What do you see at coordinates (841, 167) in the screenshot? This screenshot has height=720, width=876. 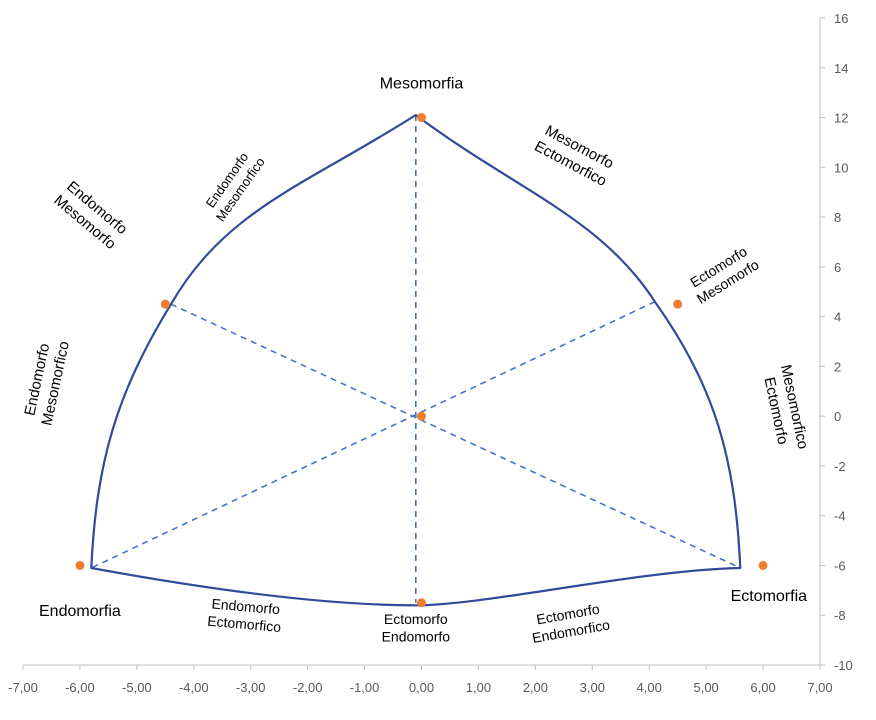 I see `y-tick-label: 10` at bounding box center [841, 167].